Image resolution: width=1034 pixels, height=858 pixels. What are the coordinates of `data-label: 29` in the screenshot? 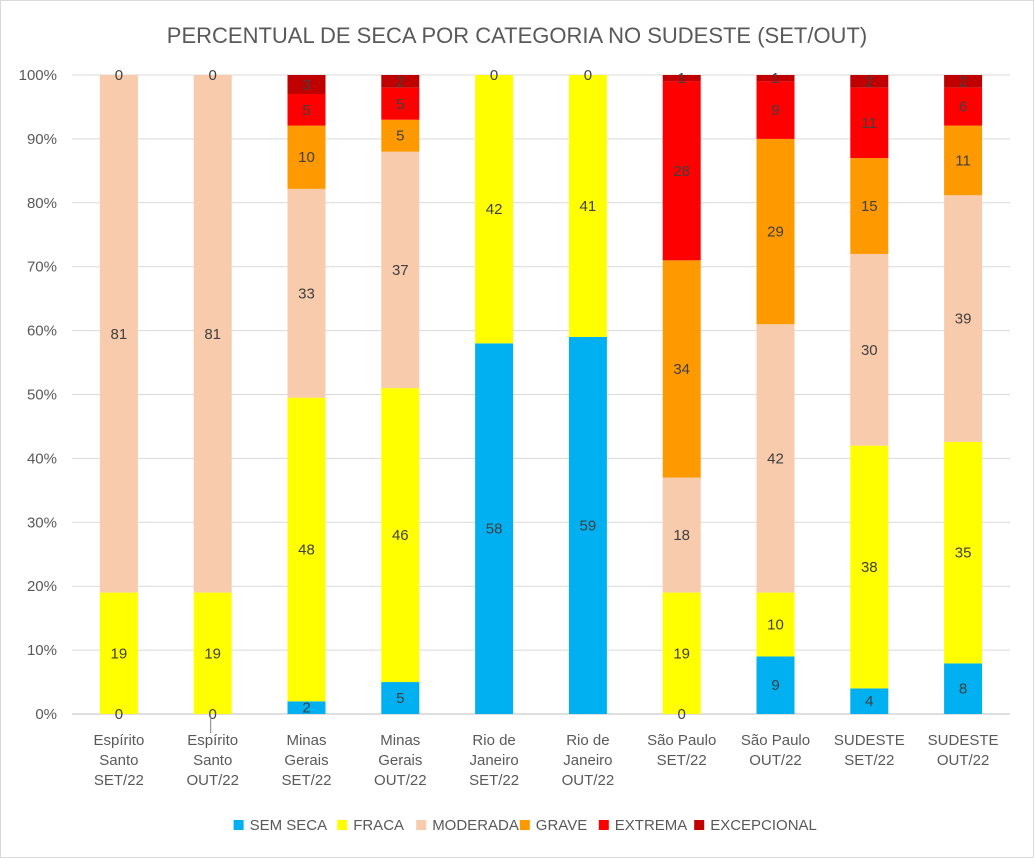 It's located at (775, 232).